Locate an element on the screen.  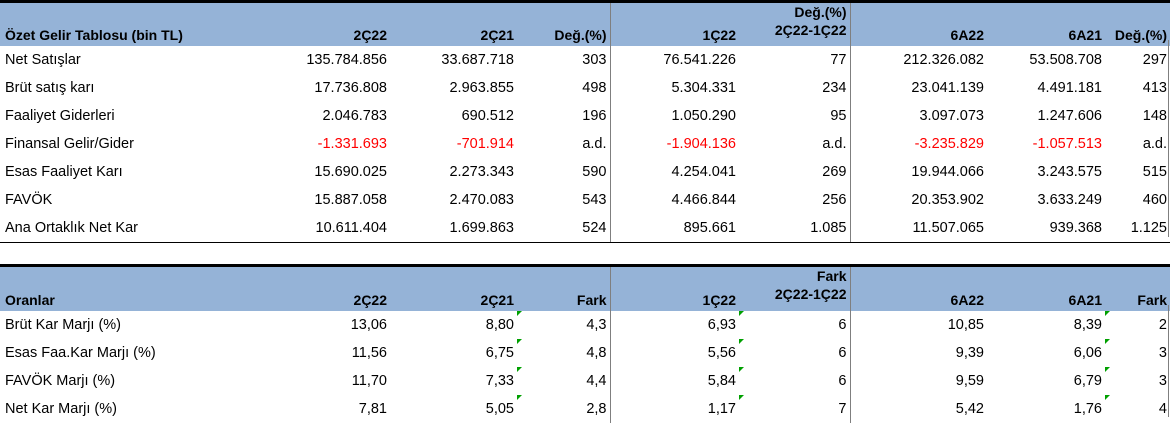
cell-2q22: 13,06 is located at coordinates (368, 325).